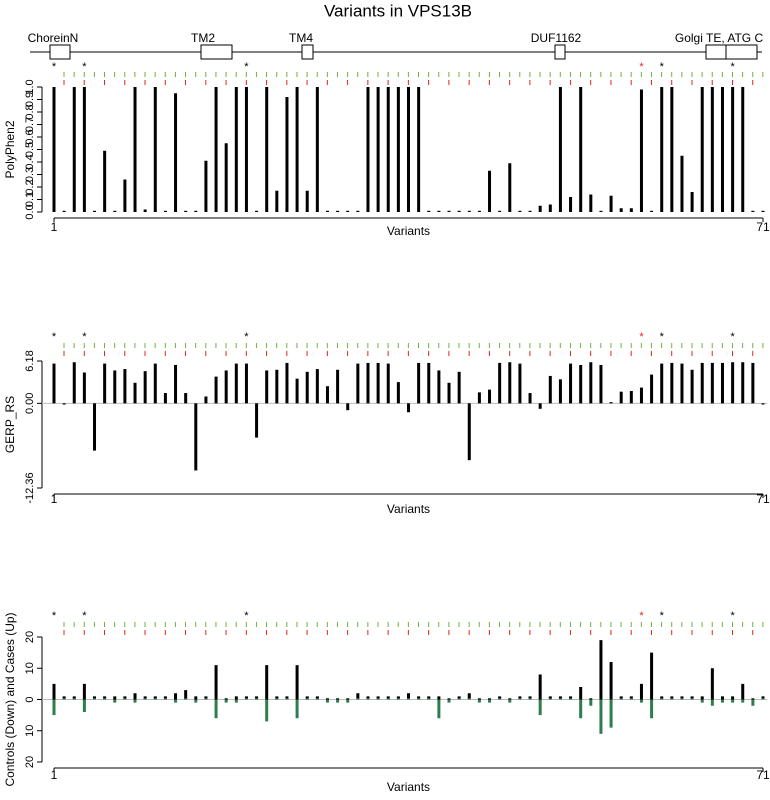 This screenshot has width=770, height=800. I want to click on domain-label: Golgi TE, ATG C, so click(719, 38).